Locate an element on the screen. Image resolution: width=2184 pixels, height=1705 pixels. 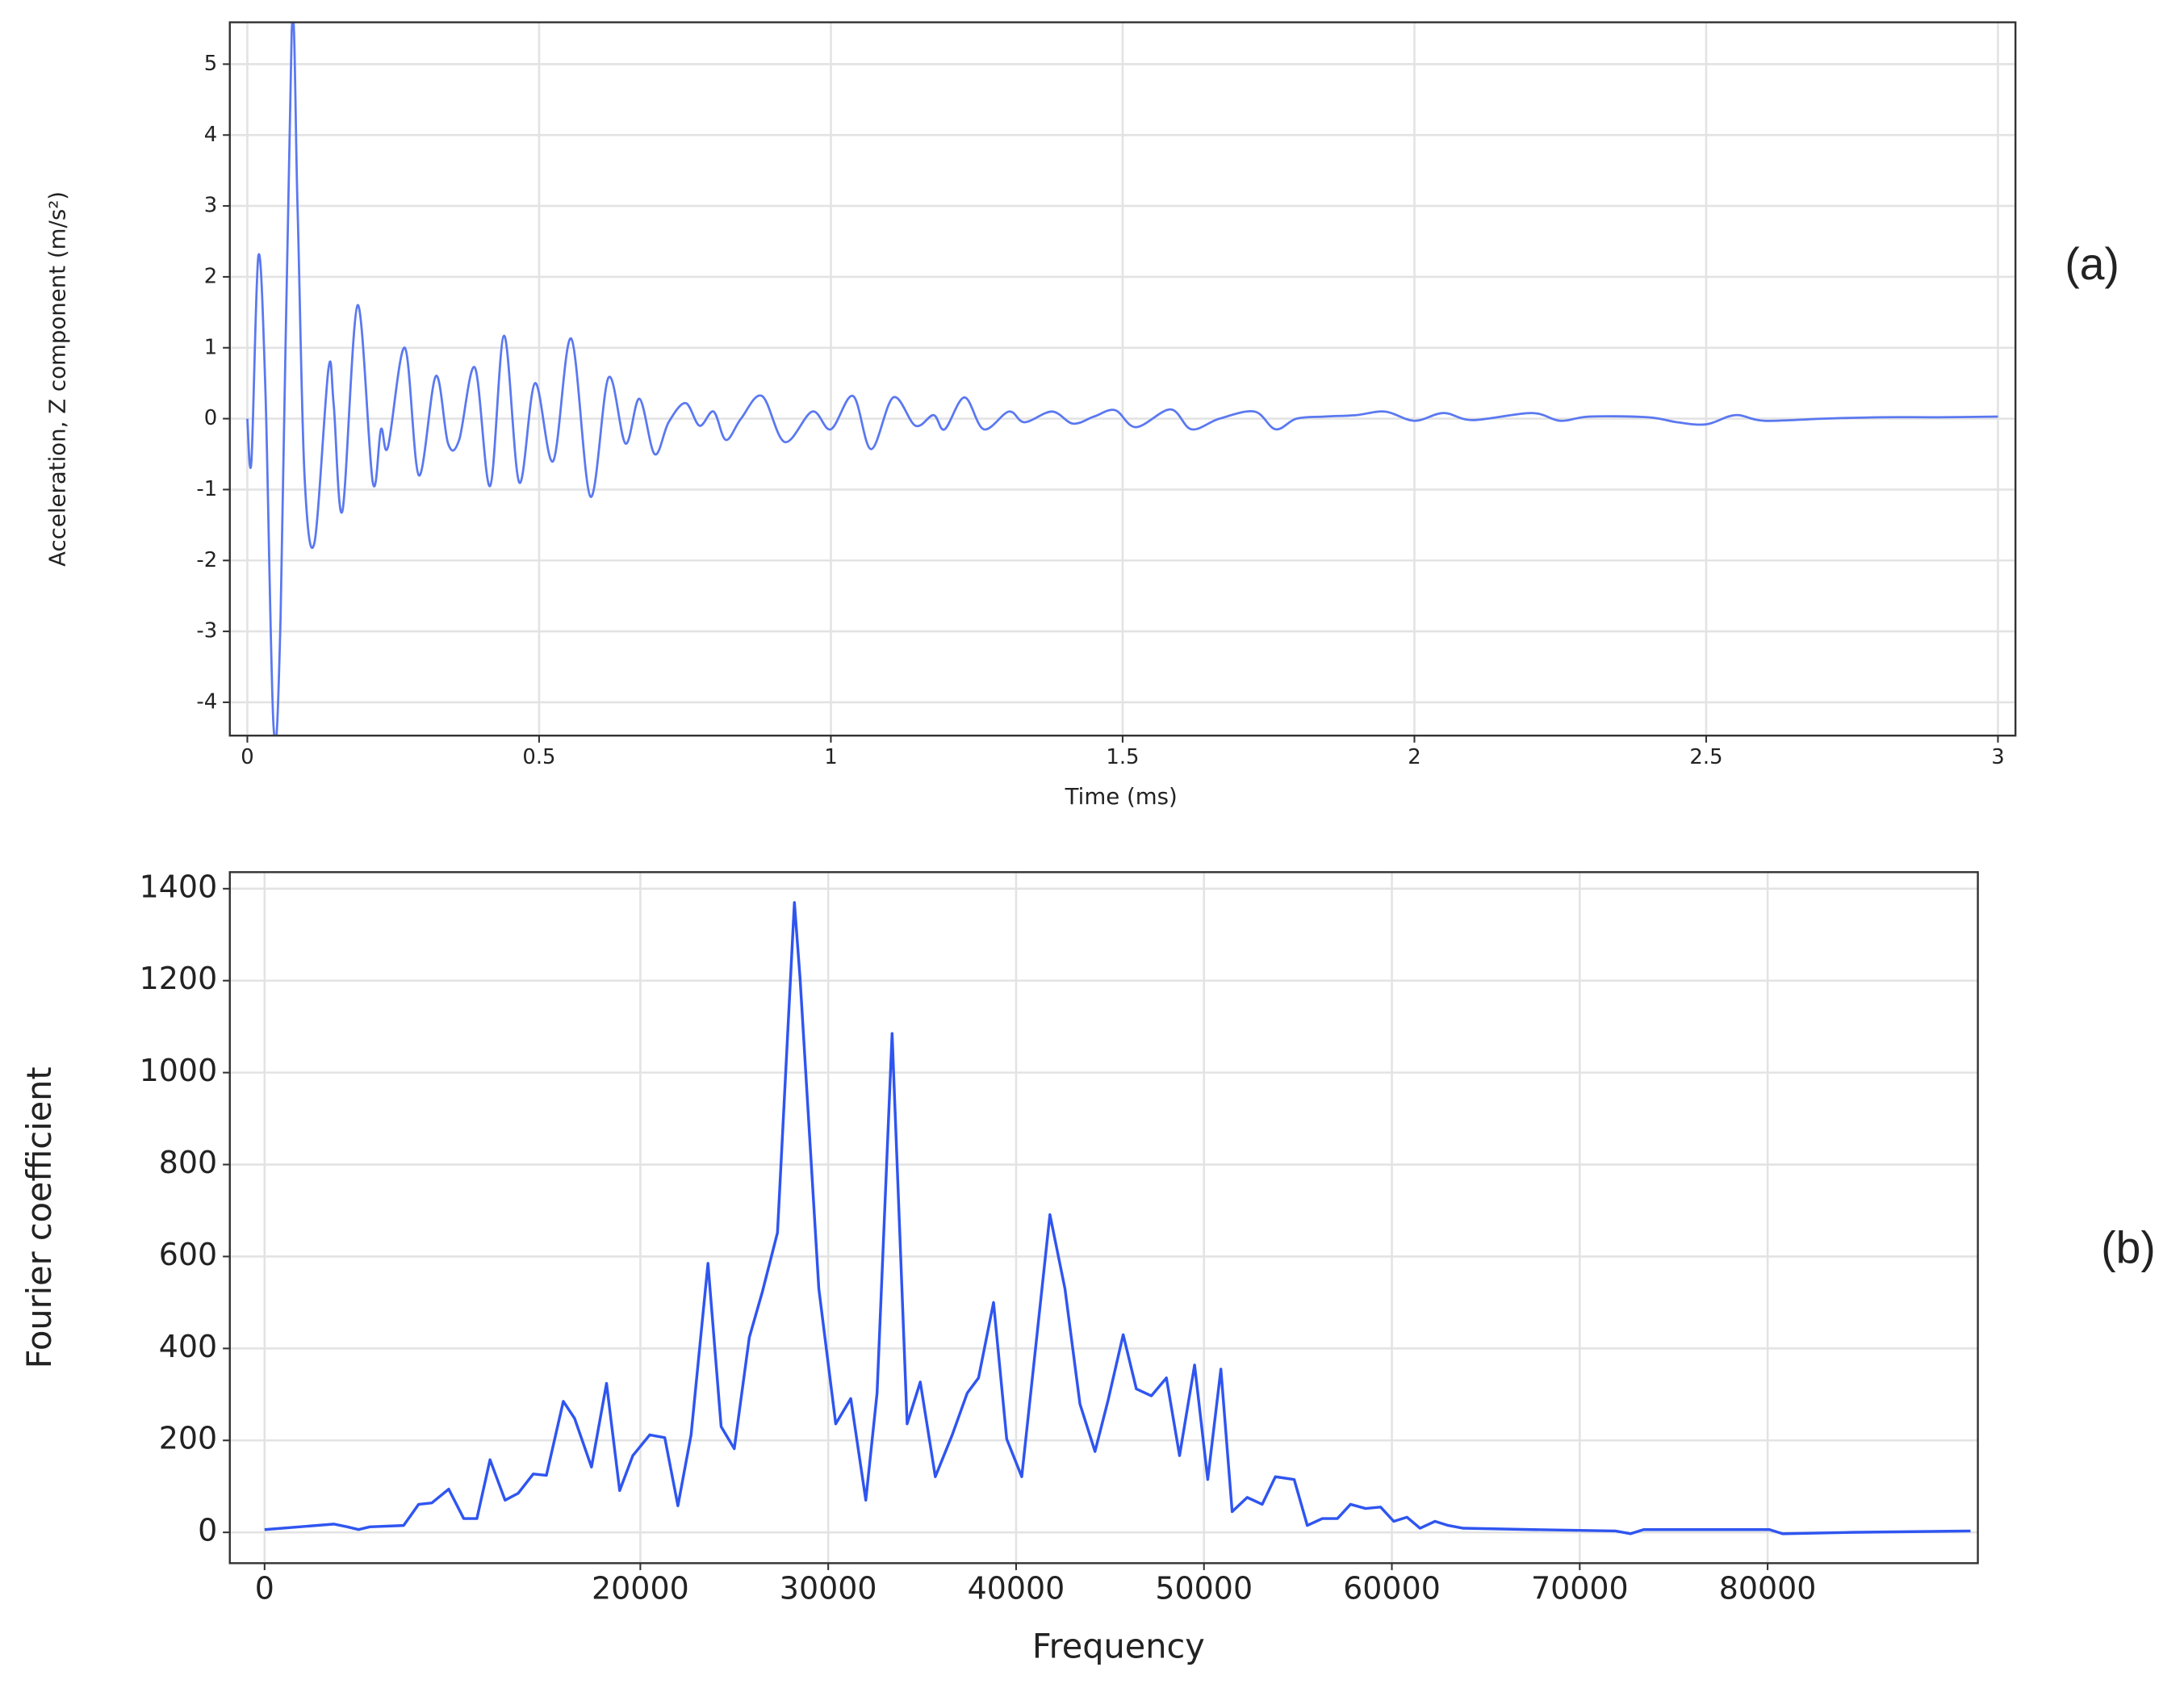
panel-label: (b) is located at coordinates (2128, 1247).